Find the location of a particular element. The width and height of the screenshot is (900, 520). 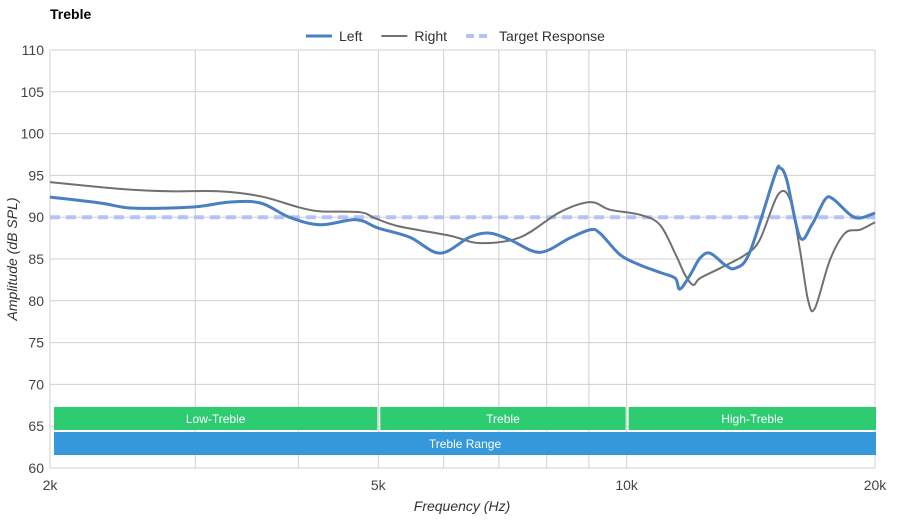

band-treble is located at coordinates (503, 418).